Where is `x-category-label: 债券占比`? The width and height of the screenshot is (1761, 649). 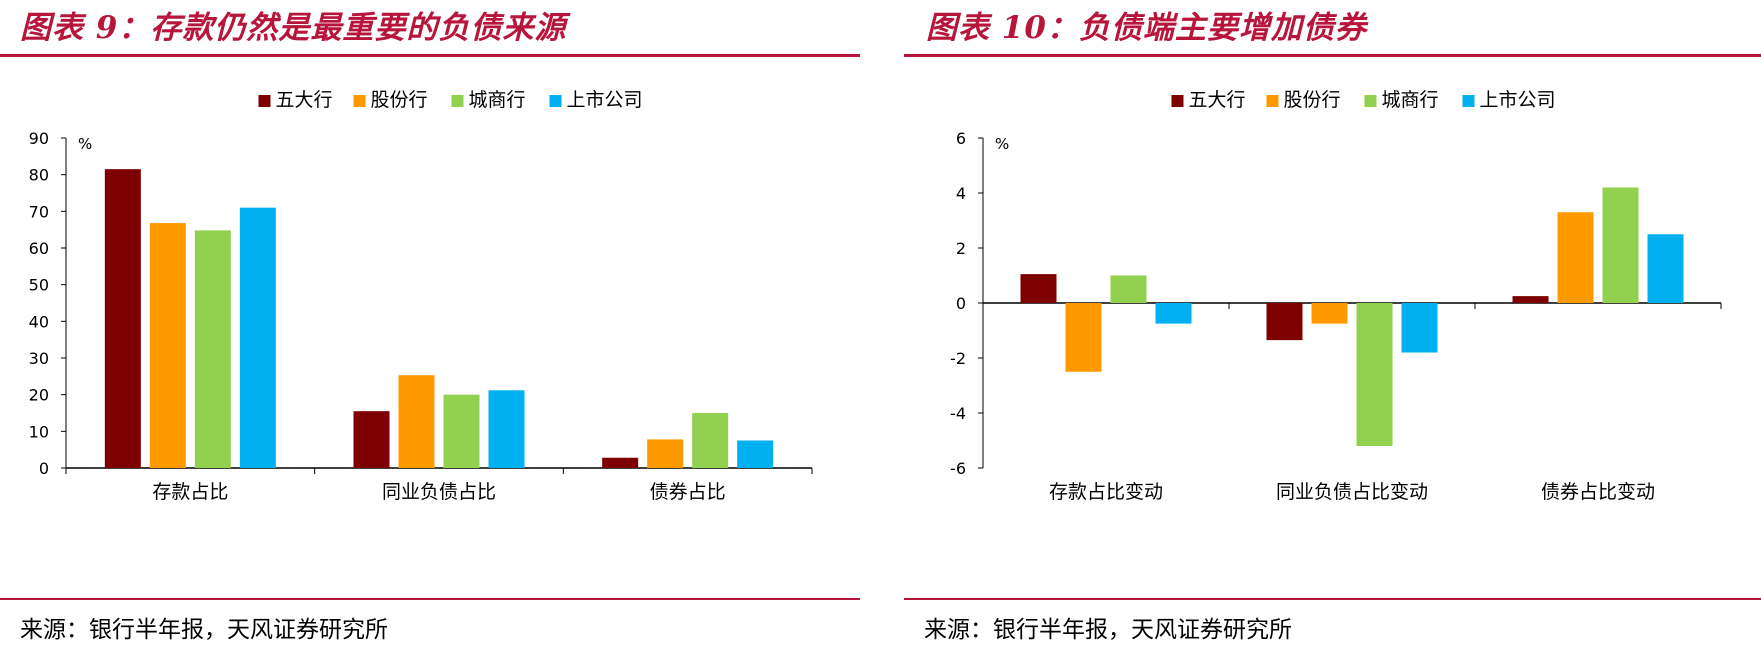
x-category-label: 债券占比 is located at coordinates (688, 492).